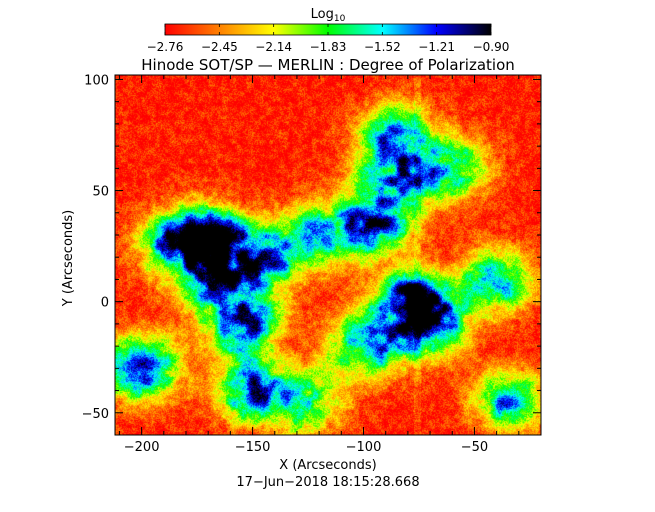  What do you see at coordinates (253, 447) in the screenshot?
I see `x-tick-label: −150` at bounding box center [253, 447].